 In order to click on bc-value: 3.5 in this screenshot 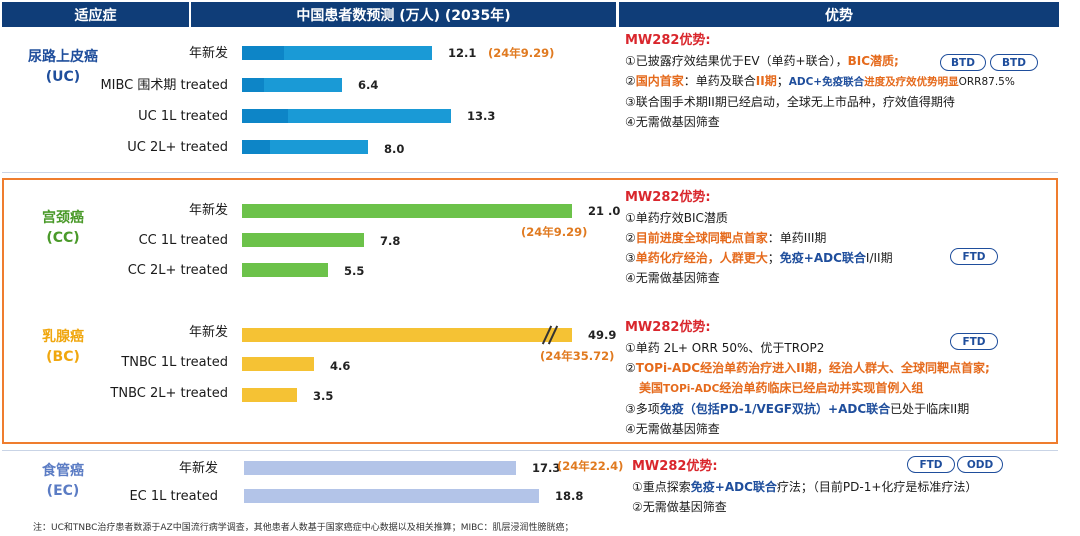, I will do `click(323, 396)`.